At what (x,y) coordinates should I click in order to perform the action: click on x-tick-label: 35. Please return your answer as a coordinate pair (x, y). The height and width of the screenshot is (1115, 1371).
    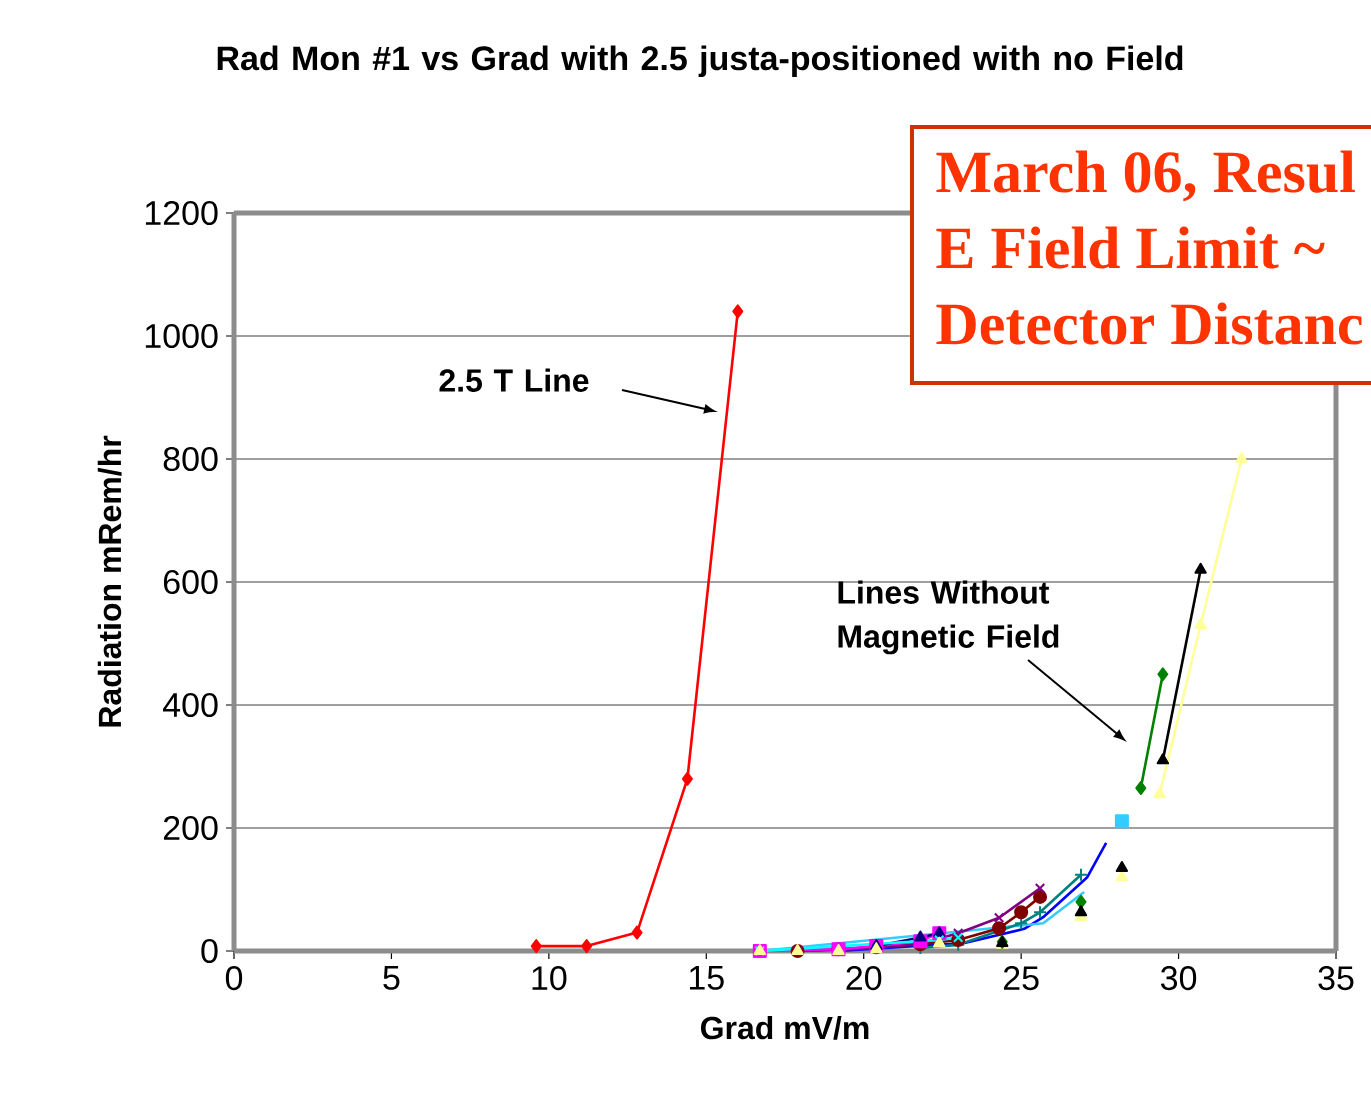
    Looking at the image, I should click on (1336, 978).